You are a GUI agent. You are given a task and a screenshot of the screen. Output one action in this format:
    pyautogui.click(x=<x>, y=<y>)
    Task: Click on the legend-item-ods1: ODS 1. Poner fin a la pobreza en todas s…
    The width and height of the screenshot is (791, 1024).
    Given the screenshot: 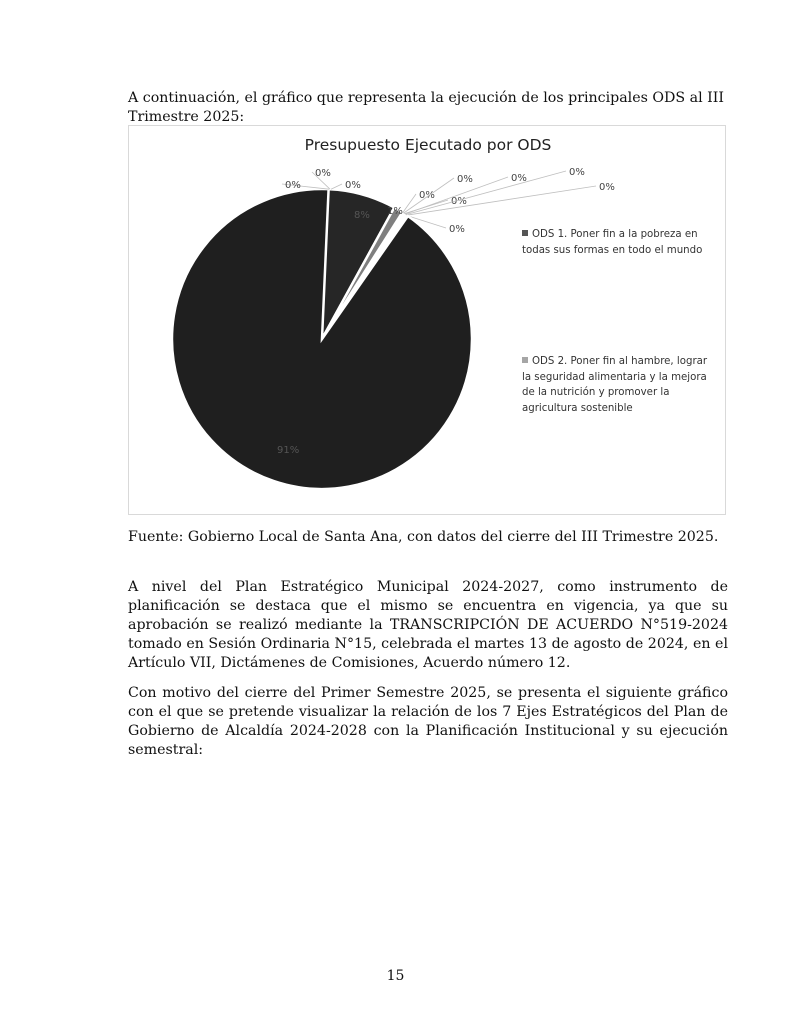 What is the action you would take?
    pyautogui.click(x=619, y=242)
    